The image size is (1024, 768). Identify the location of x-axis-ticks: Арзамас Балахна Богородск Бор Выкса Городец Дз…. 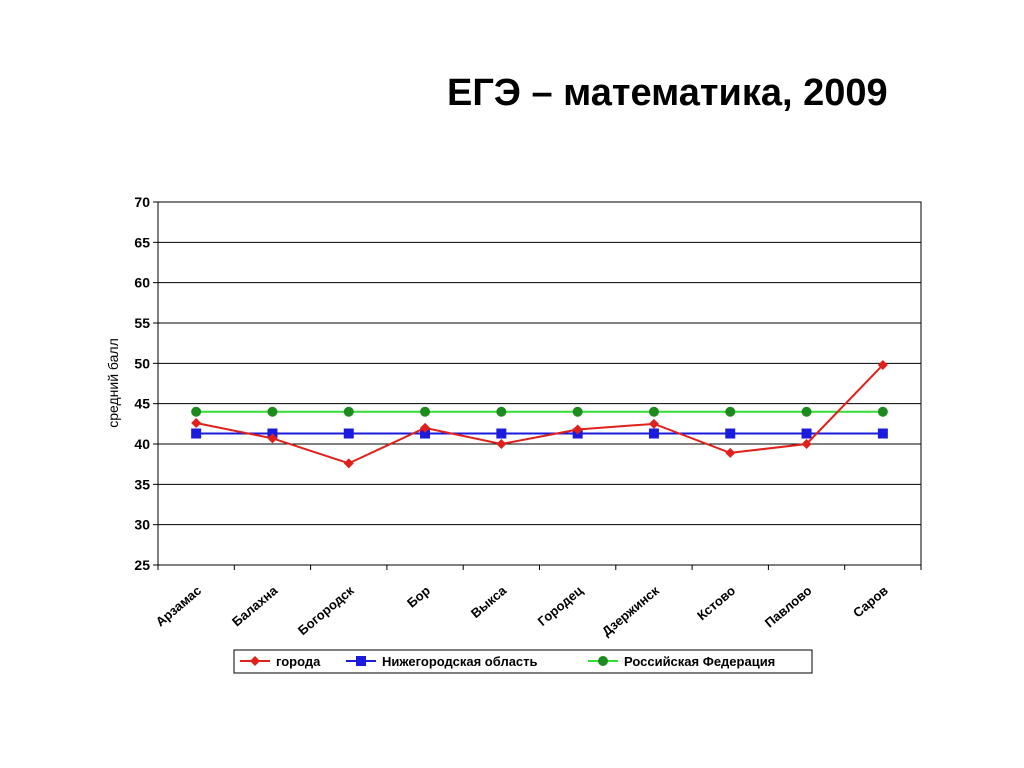
(537, 602).